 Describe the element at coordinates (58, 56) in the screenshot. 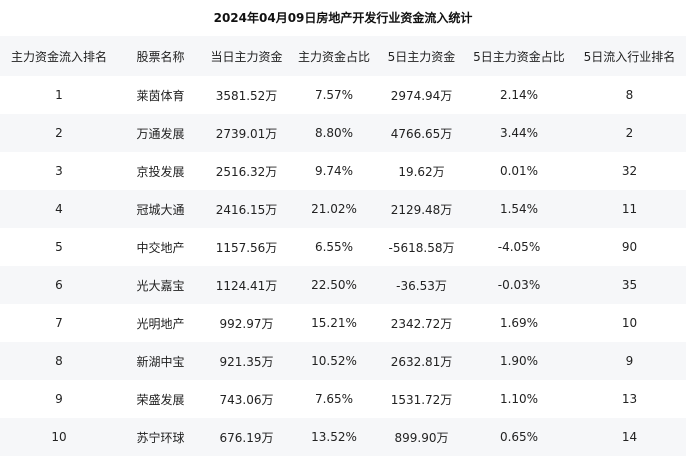

I see `column-header-rank: 主力资金流入排名` at that location.